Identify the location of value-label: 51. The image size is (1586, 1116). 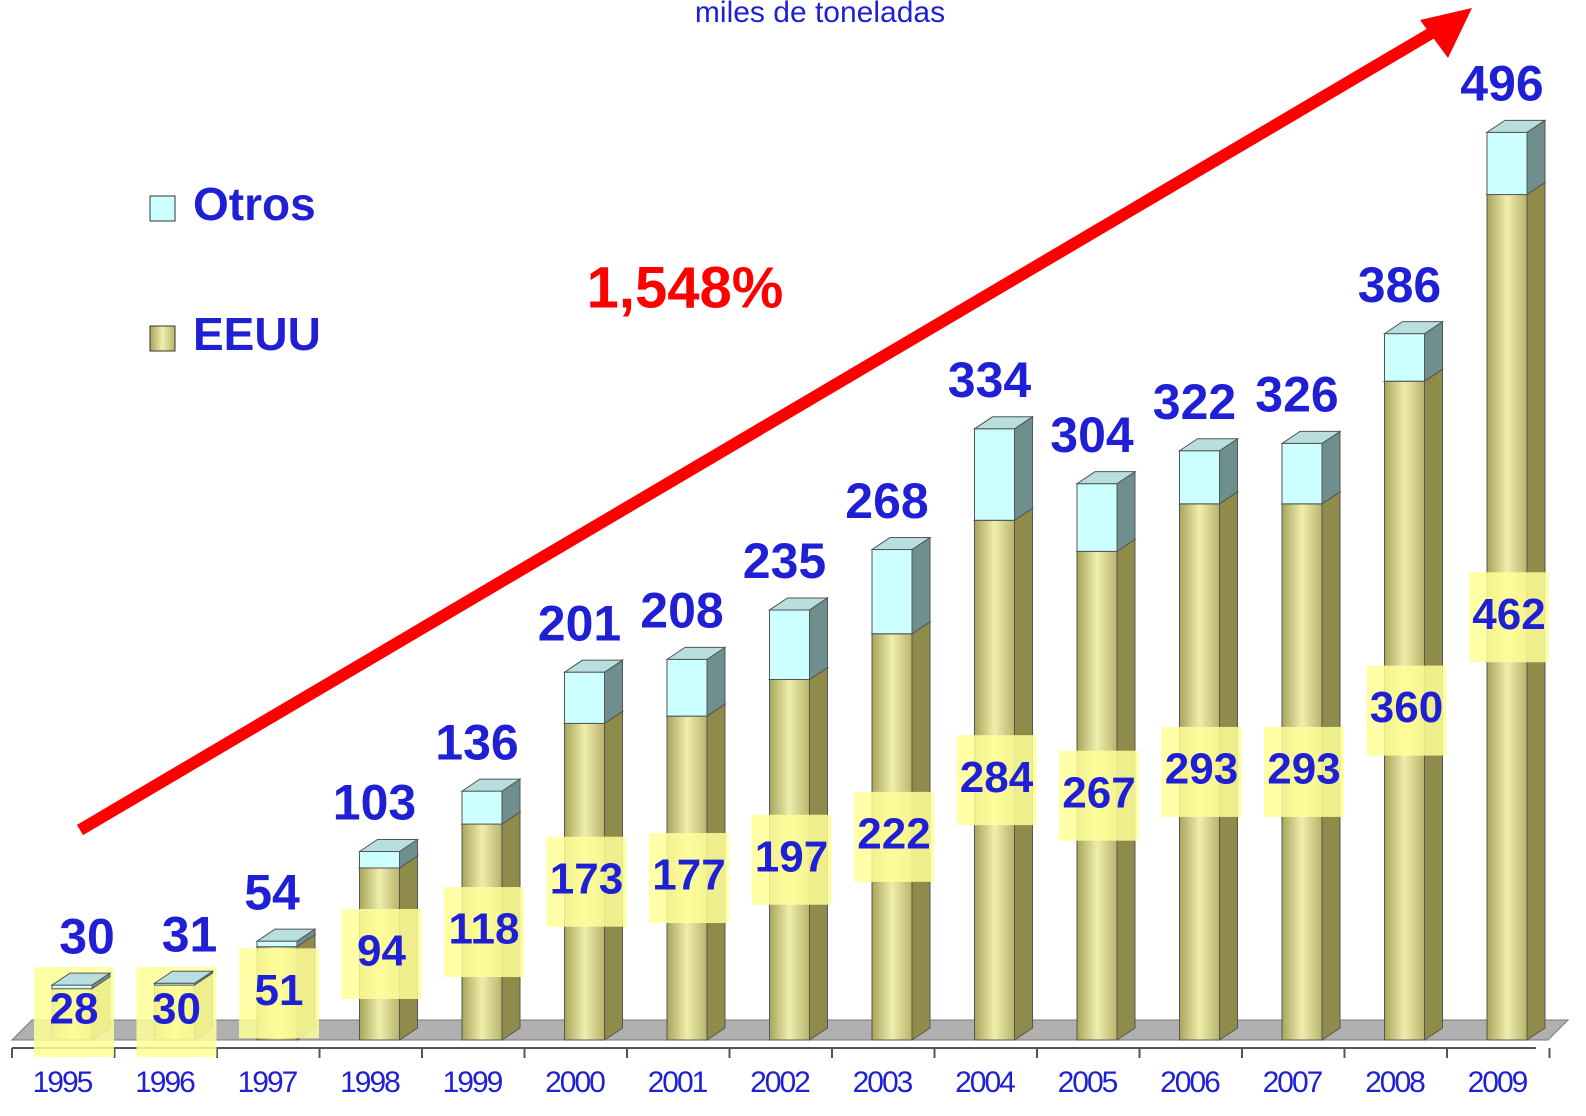
(279, 990).